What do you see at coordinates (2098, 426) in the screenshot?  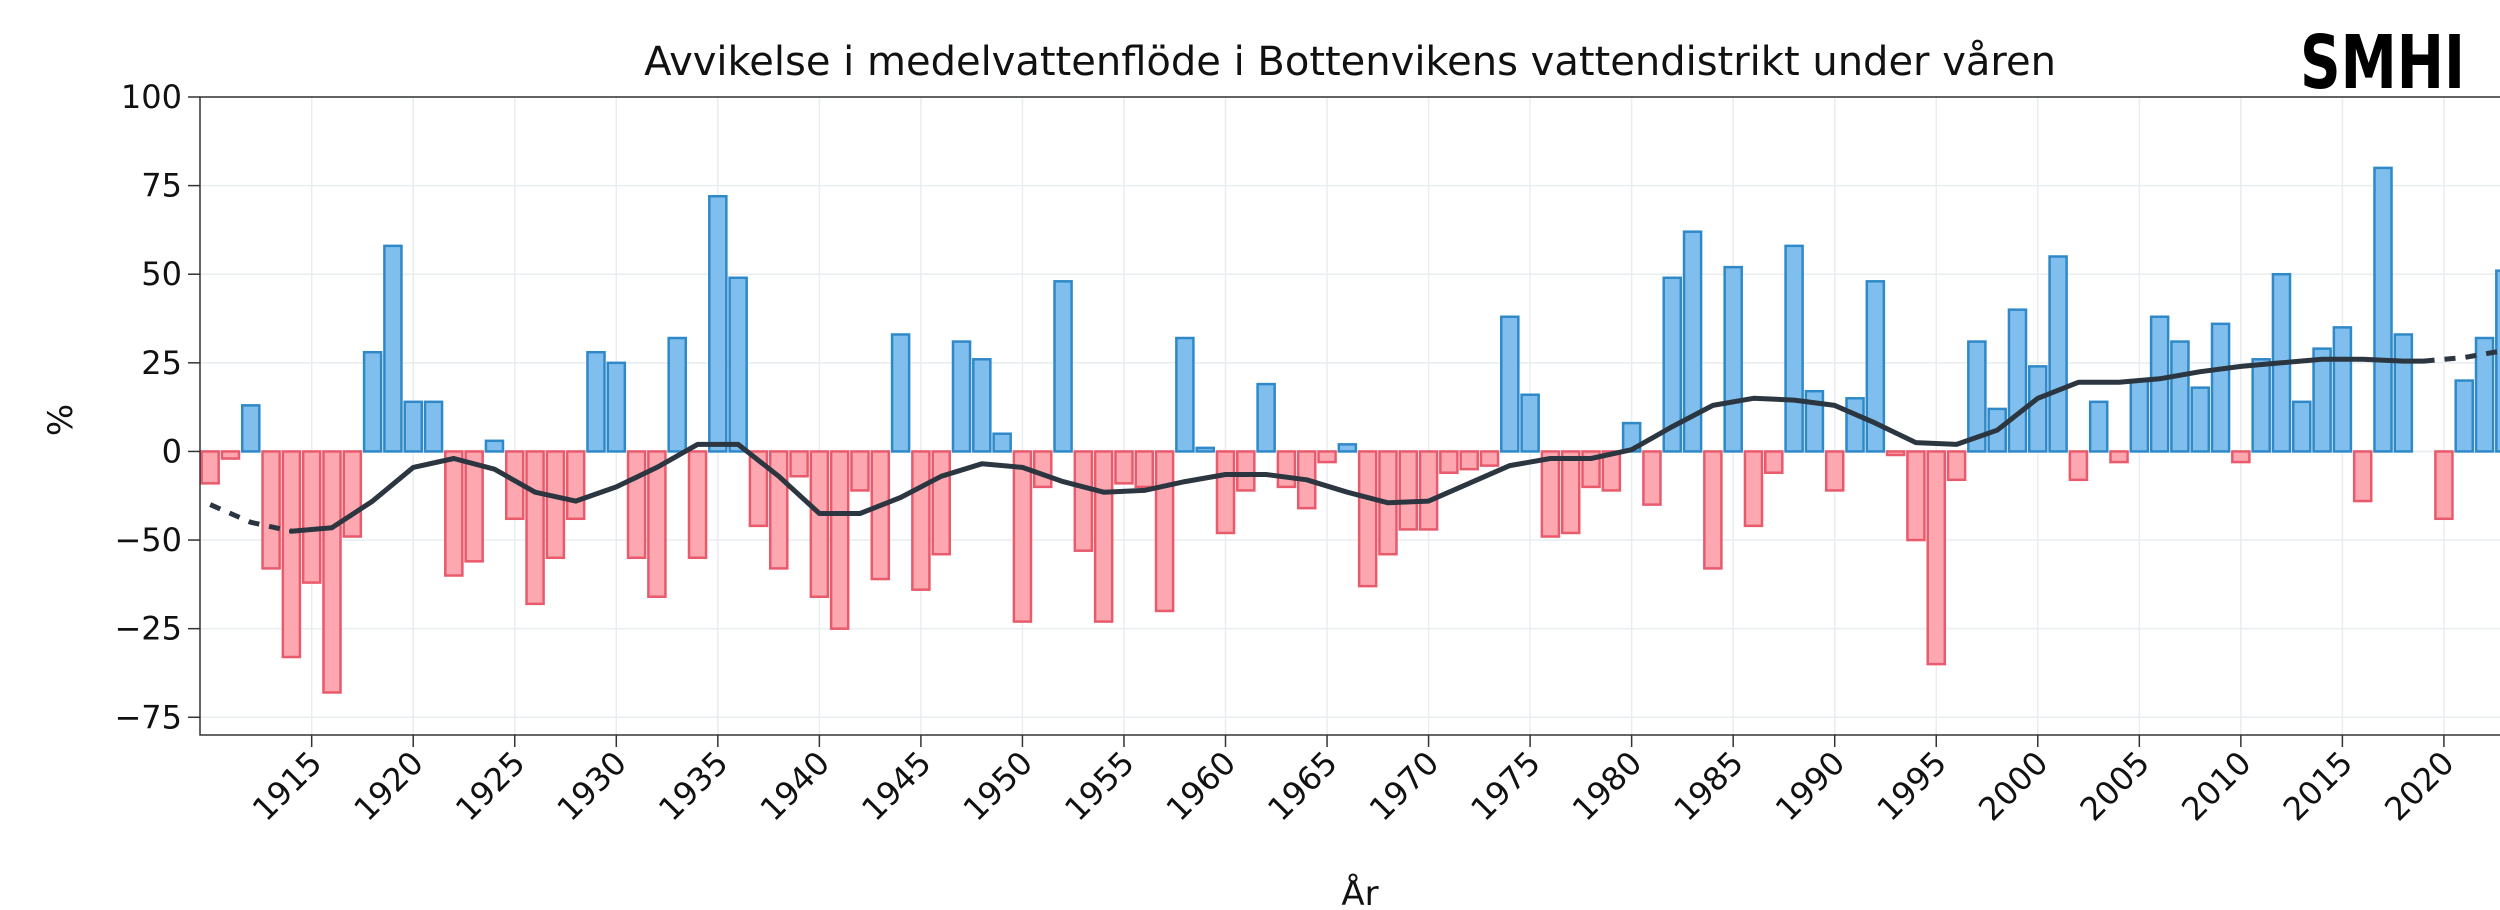 I see `bar-2003` at bounding box center [2098, 426].